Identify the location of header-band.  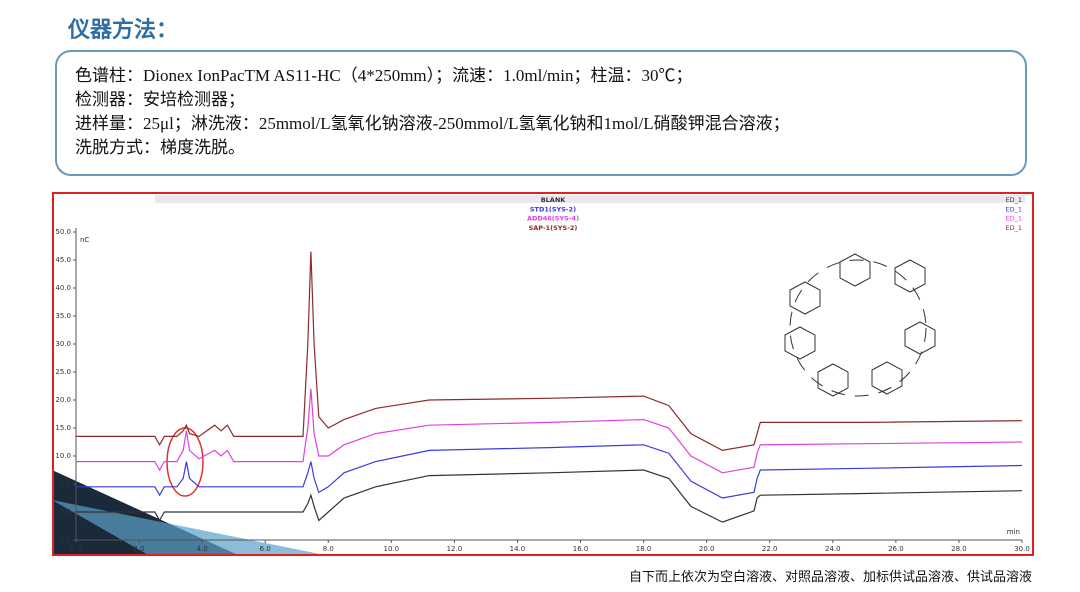
(590, 199).